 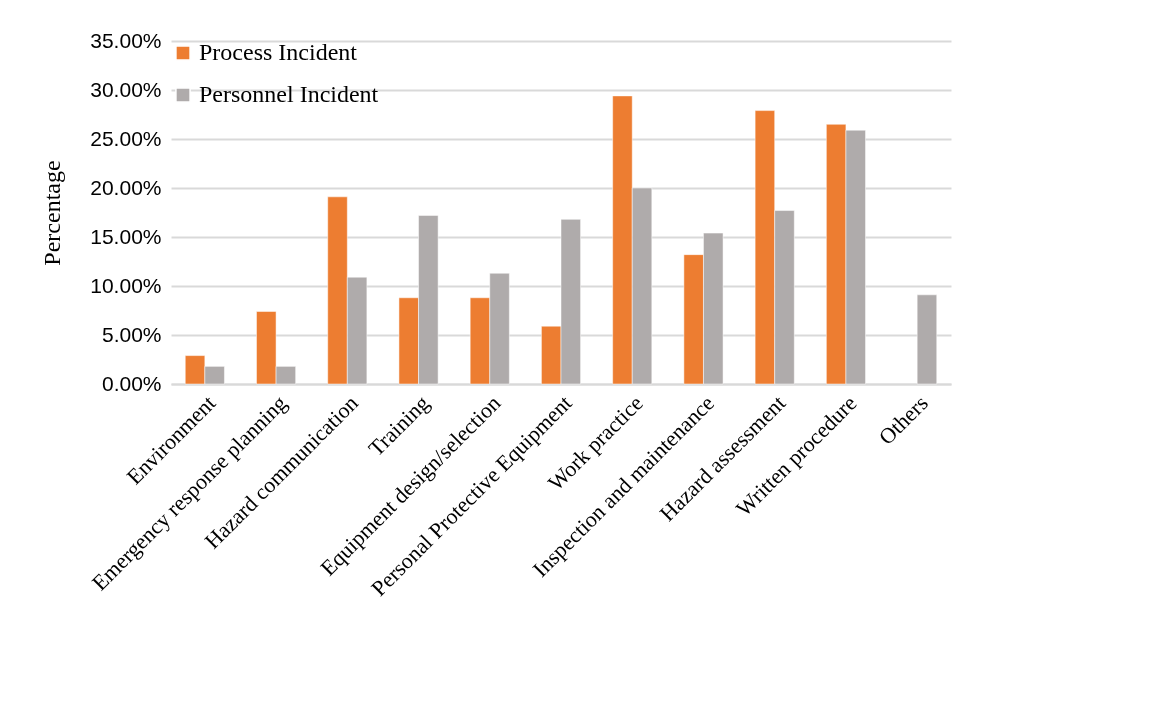 I want to click on y-axis-title: Percentage, so click(x=52, y=213).